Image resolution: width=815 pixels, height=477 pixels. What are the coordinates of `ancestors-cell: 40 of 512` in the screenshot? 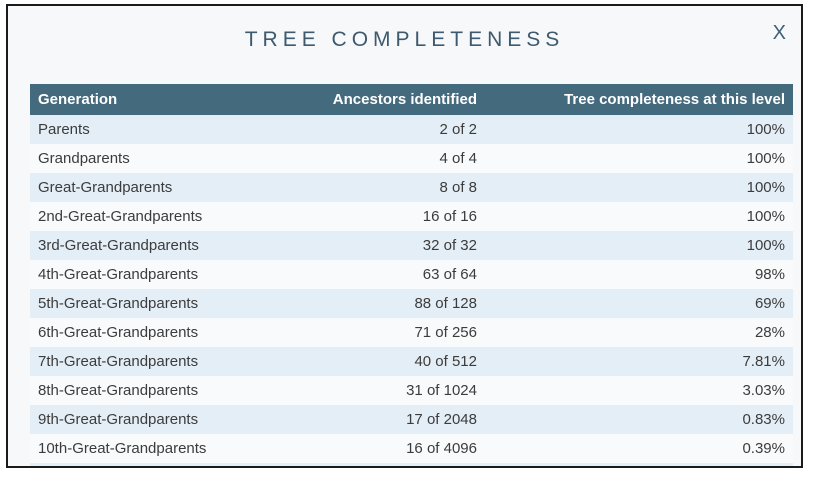 It's located at (397, 361).